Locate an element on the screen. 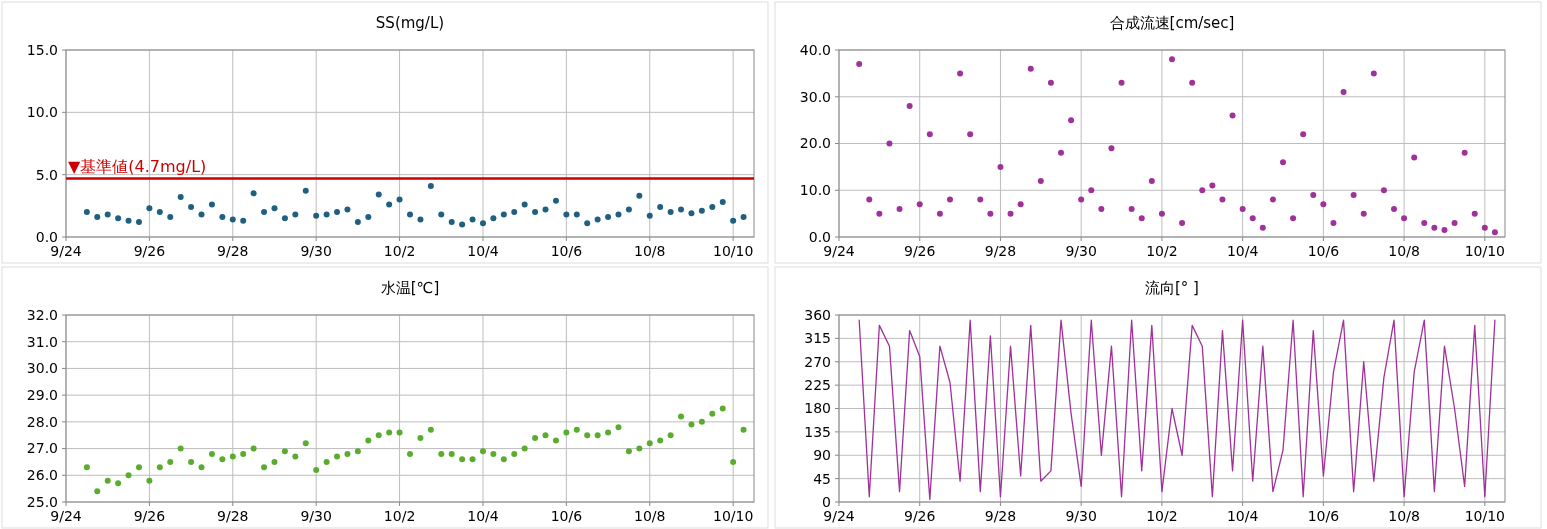  y-tick-label: 5.0 is located at coordinates (46, 174).